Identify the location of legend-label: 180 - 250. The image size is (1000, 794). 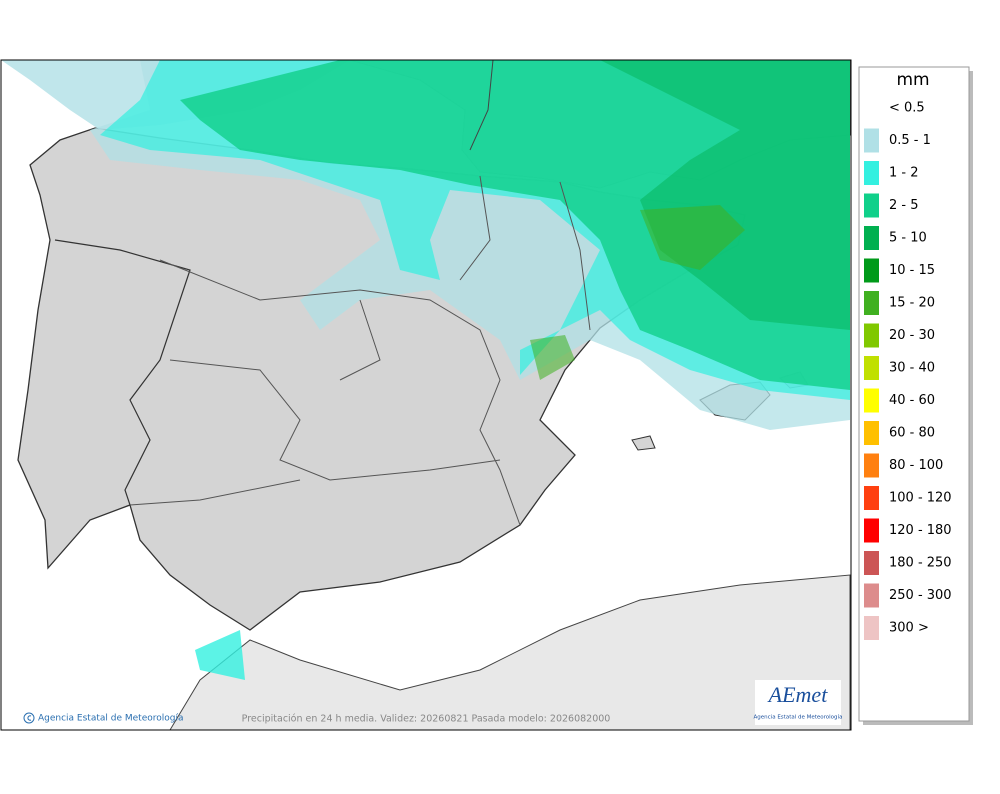
(920, 563).